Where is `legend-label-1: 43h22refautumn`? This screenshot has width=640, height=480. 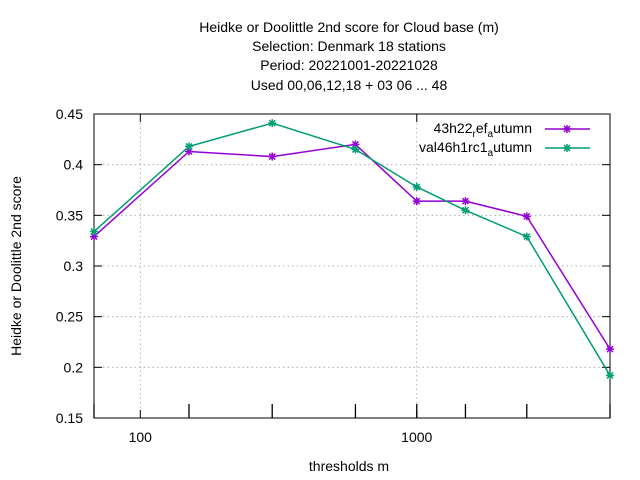
legend-label-1: 43h22refautumn is located at coordinates (483, 130).